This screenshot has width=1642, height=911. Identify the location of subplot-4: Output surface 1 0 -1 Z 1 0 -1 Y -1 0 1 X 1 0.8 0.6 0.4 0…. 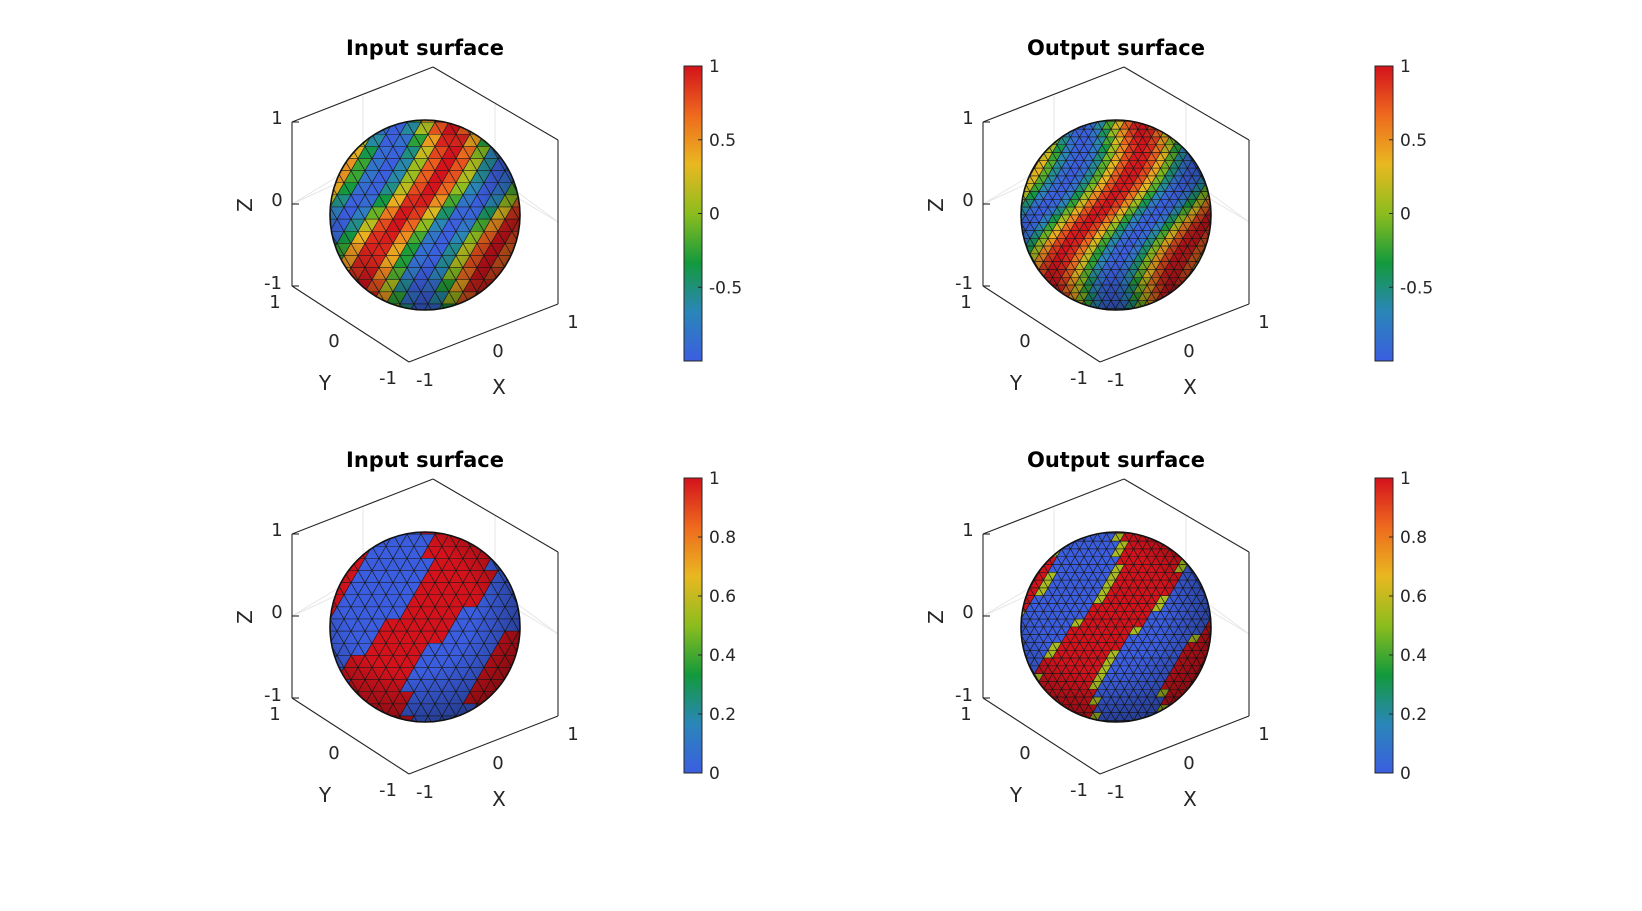
(1175, 629).